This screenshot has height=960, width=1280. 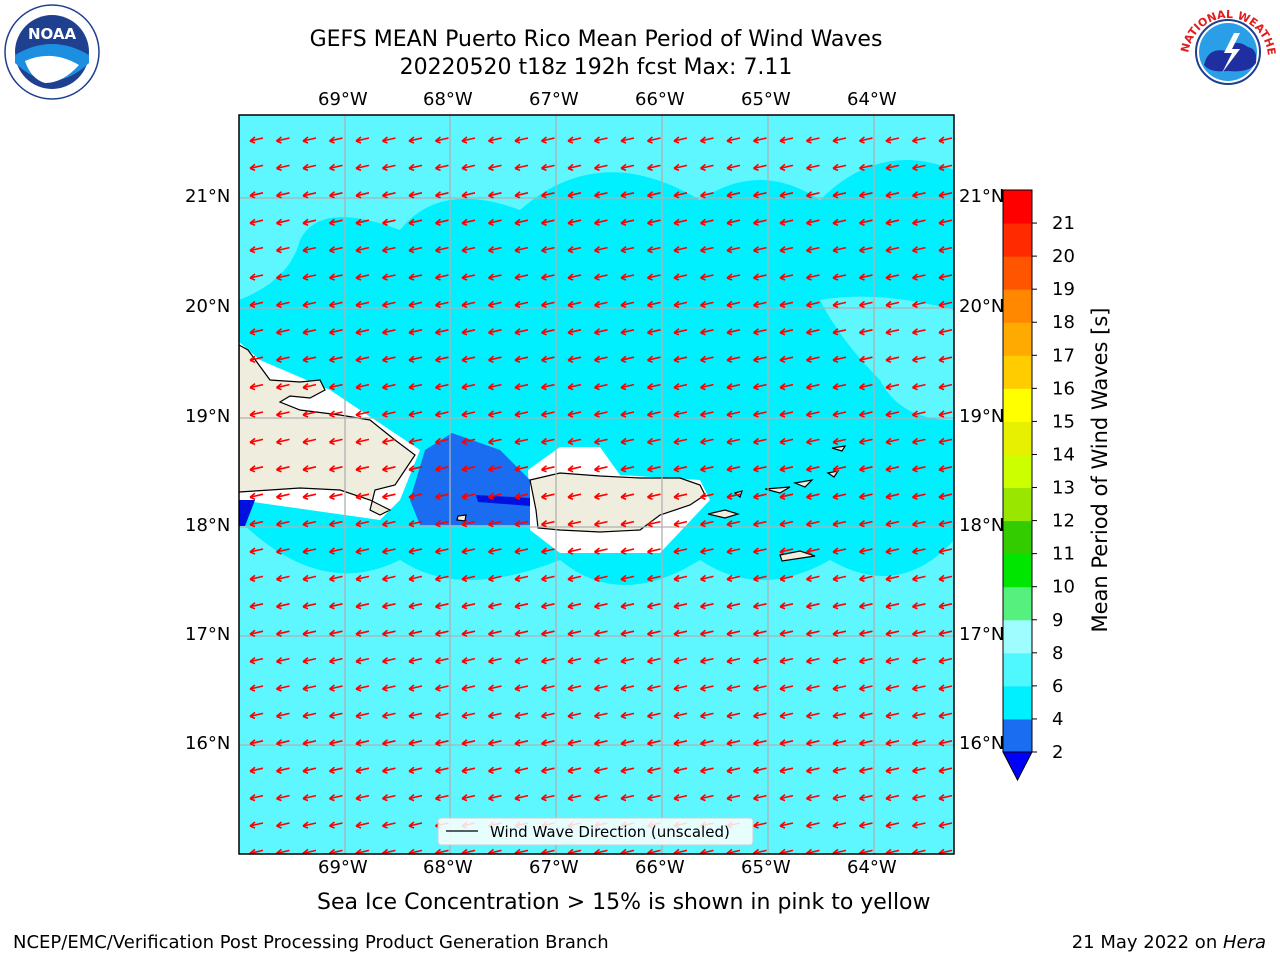 I want to click on colorbar-tick-label: 2, so click(x=1057, y=752).